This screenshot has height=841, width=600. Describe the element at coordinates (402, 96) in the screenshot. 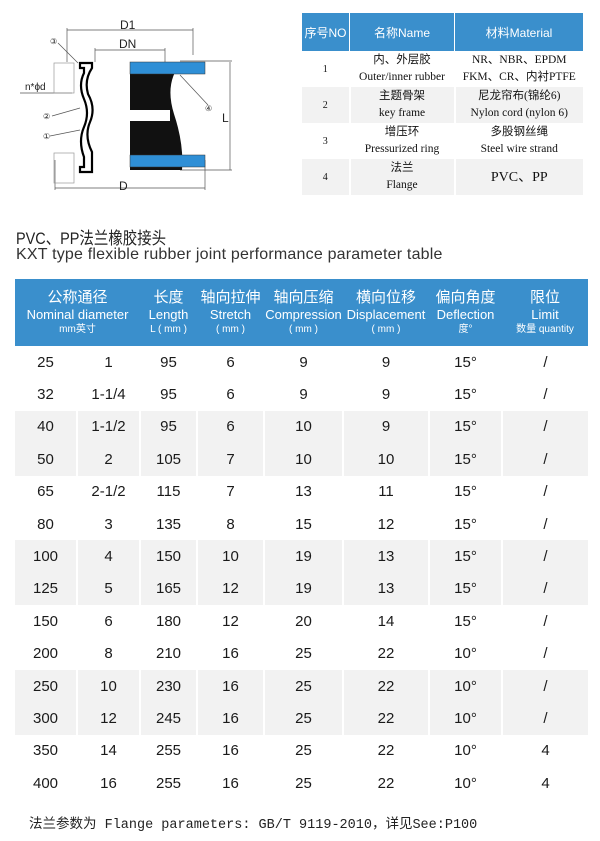

I see `name-zh: 主题骨架` at that location.